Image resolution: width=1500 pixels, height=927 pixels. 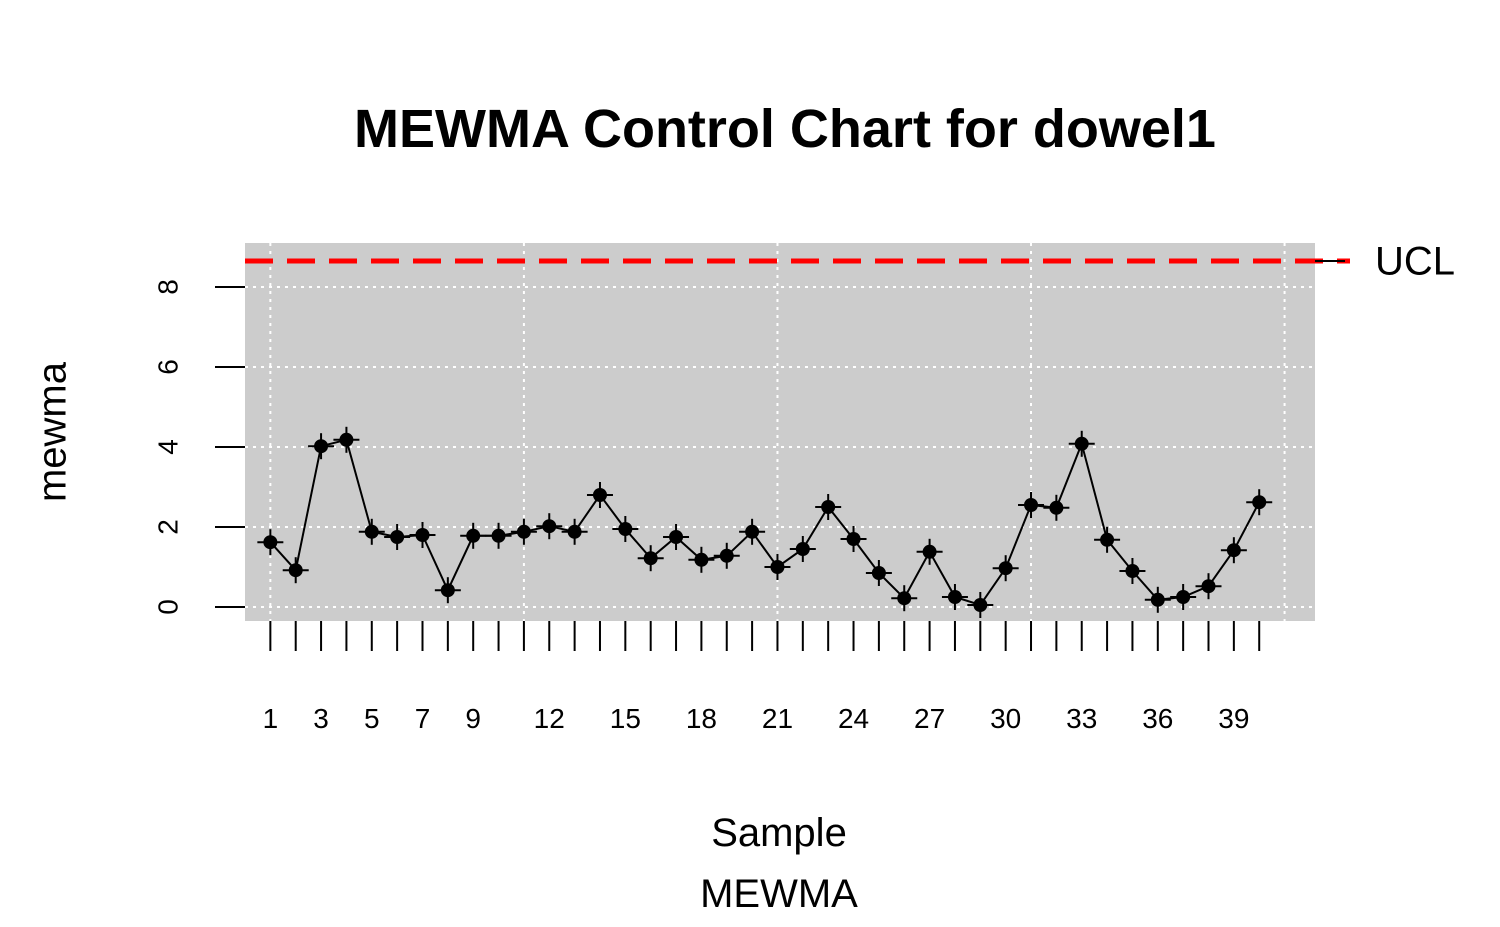 I want to click on x-tick-label: 3, so click(x=321, y=718).